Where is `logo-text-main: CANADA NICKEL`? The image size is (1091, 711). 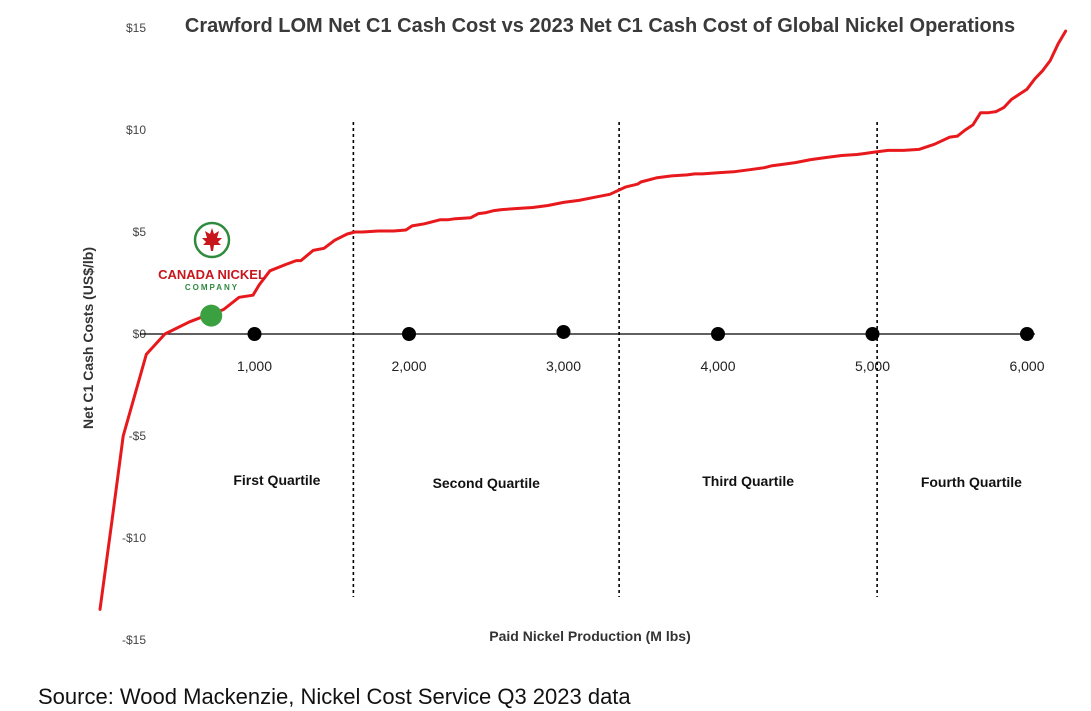
logo-text-main: CANADA NICKEL is located at coordinates (212, 274).